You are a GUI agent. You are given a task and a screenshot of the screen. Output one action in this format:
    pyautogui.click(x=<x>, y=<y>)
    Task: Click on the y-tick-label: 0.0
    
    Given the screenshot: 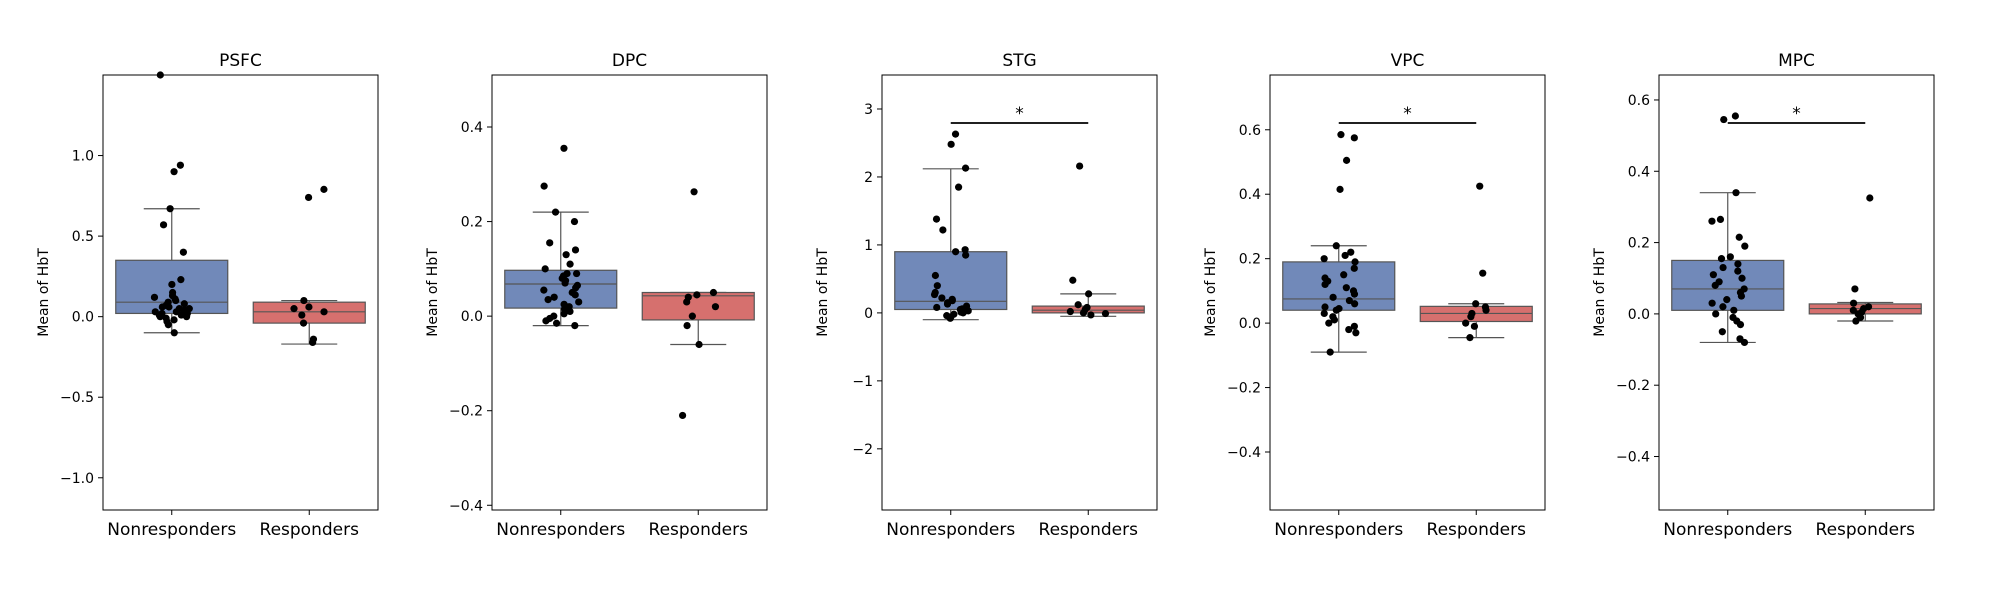 What is the action you would take?
    pyautogui.click(x=1639, y=315)
    